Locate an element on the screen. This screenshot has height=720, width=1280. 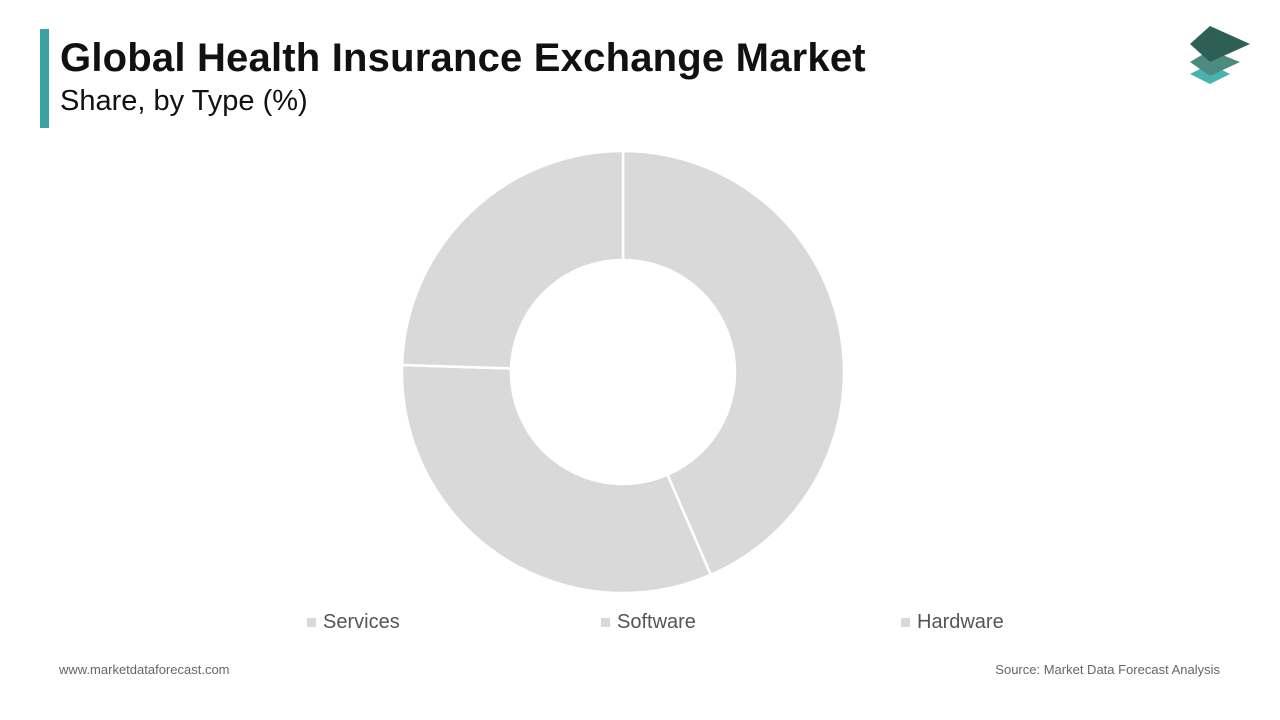
donut-slice-services is located at coordinates (733, 363).